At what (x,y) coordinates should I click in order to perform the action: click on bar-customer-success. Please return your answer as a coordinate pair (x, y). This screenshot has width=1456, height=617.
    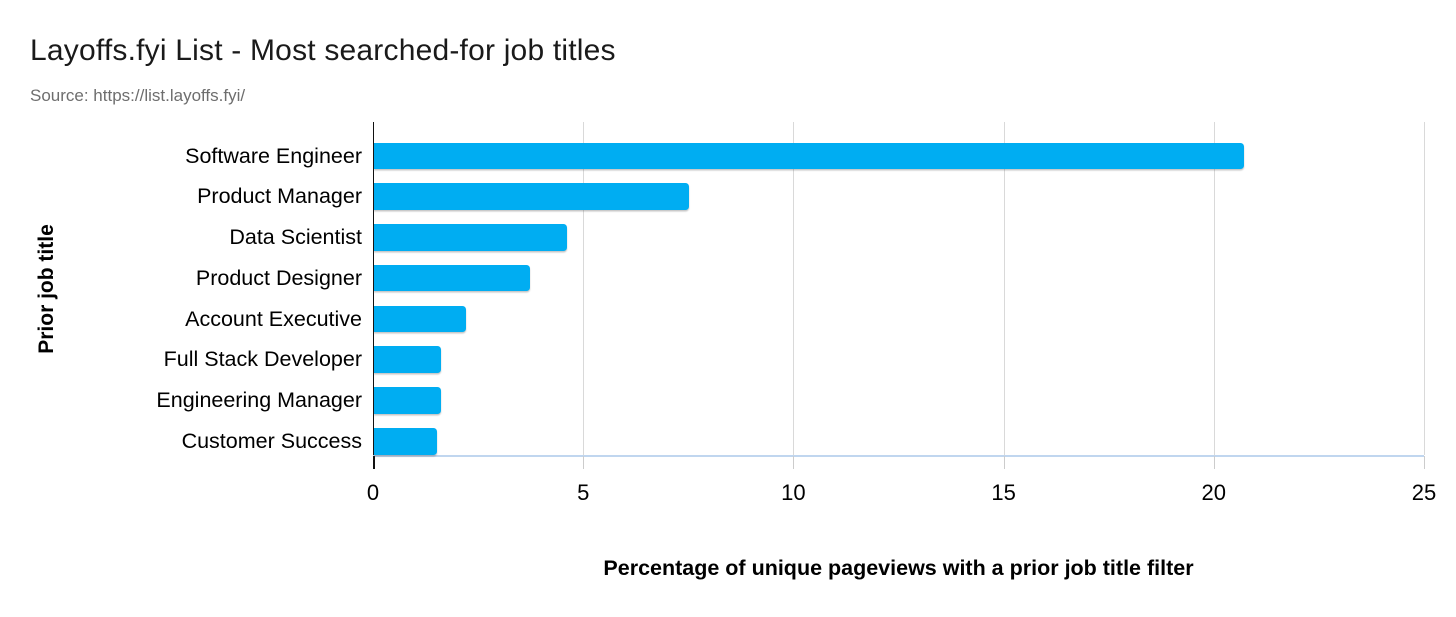
    Looking at the image, I should click on (406, 441).